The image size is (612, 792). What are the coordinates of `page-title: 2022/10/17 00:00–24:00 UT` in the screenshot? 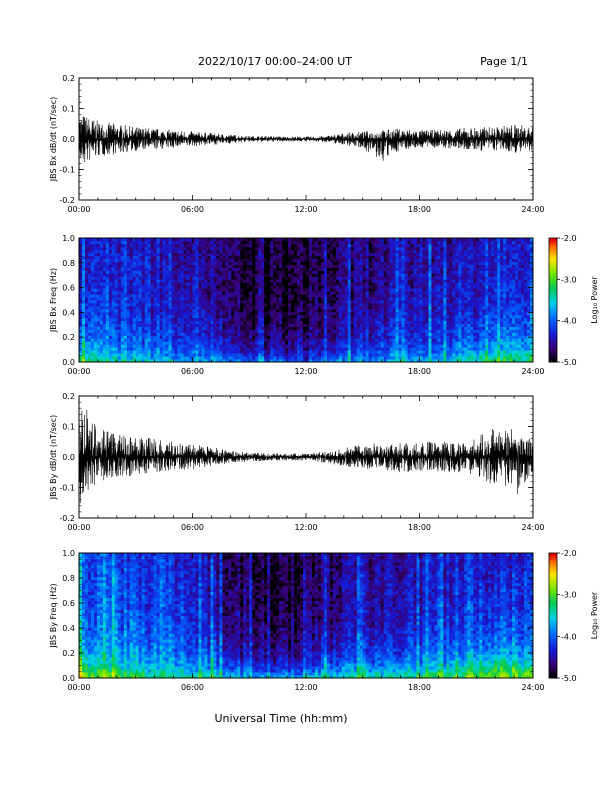 It's located at (275, 61).